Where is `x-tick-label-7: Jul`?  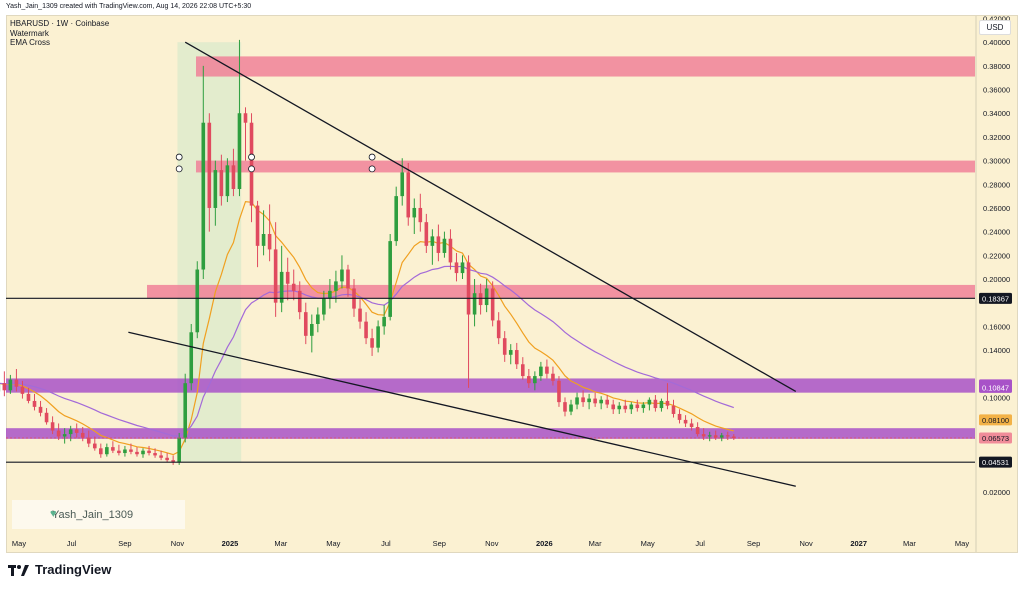 x-tick-label-7: Jul is located at coordinates (386, 543).